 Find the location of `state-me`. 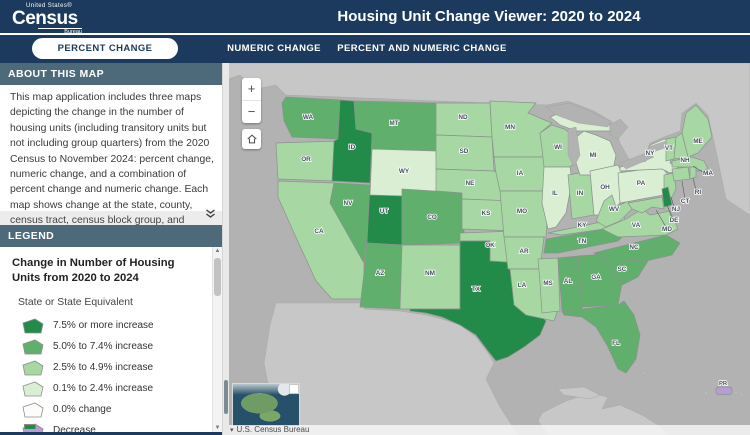

state-me is located at coordinates (697, 131).